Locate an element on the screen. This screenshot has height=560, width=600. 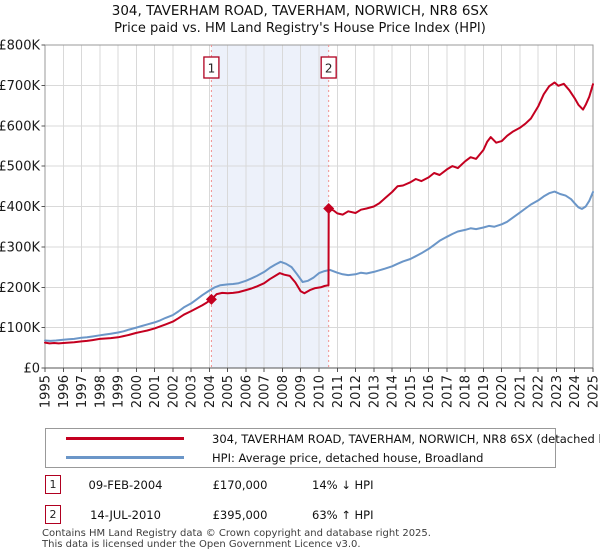
sale-1-number-box: 1 is located at coordinates (53, 484).